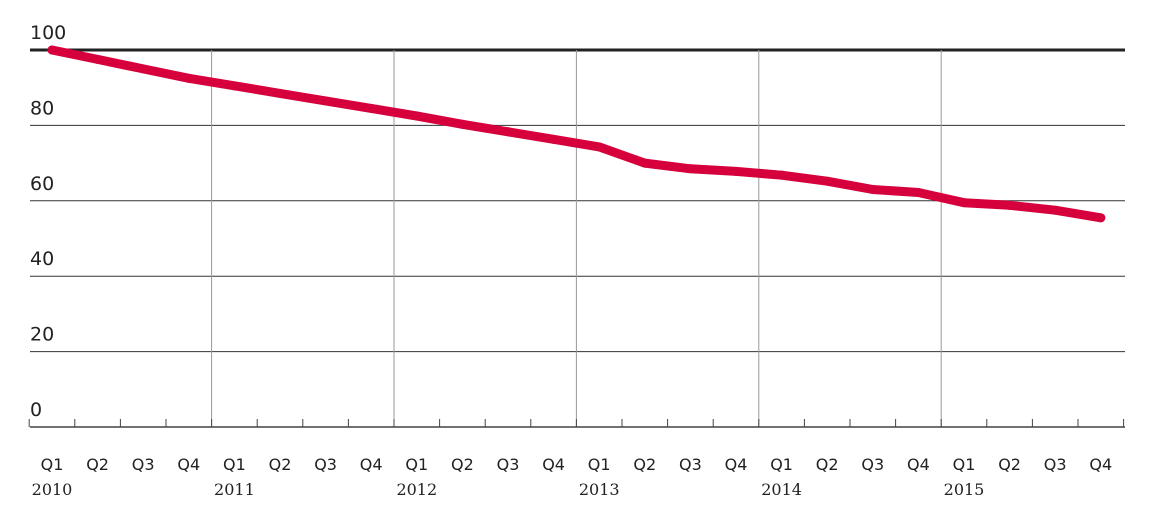  What do you see at coordinates (416, 489) in the screenshot?
I see `x-year-label-2012: 2012` at bounding box center [416, 489].